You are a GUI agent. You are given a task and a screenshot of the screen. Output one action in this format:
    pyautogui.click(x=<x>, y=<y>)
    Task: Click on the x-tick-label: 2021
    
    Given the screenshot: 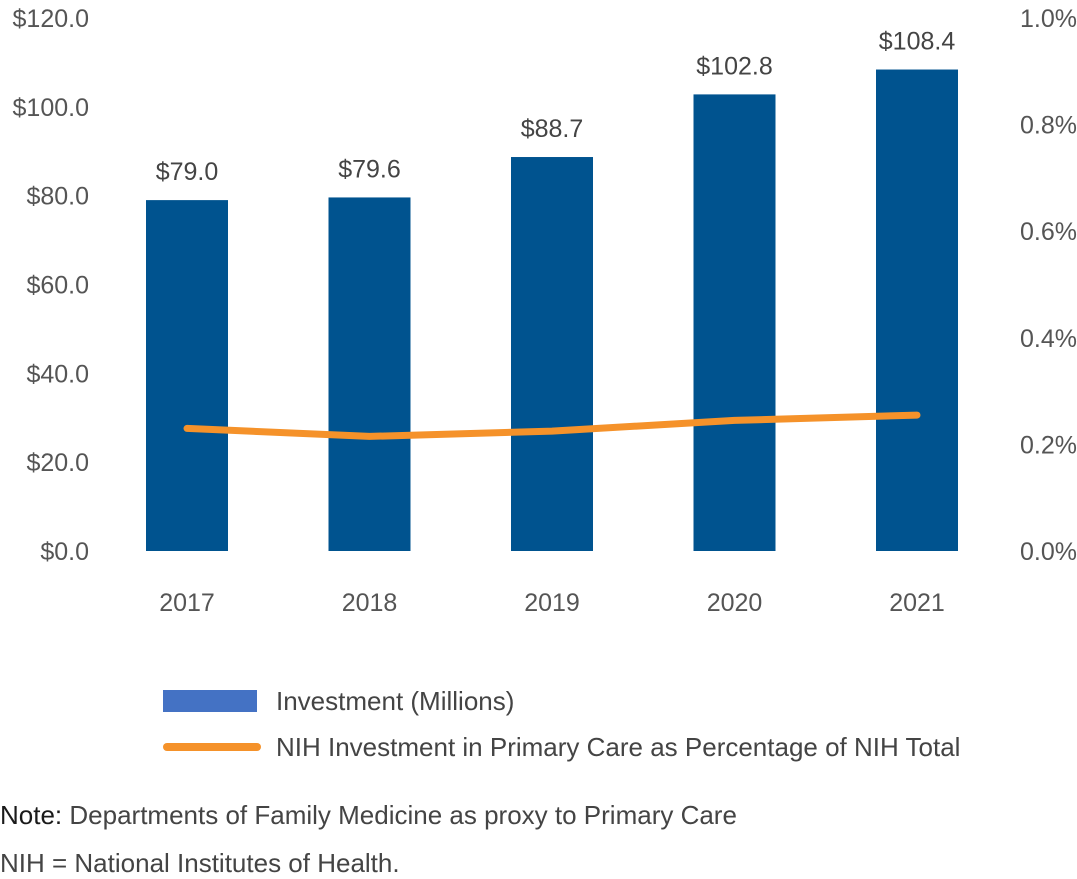 What is the action you would take?
    pyautogui.click(x=917, y=603)
    